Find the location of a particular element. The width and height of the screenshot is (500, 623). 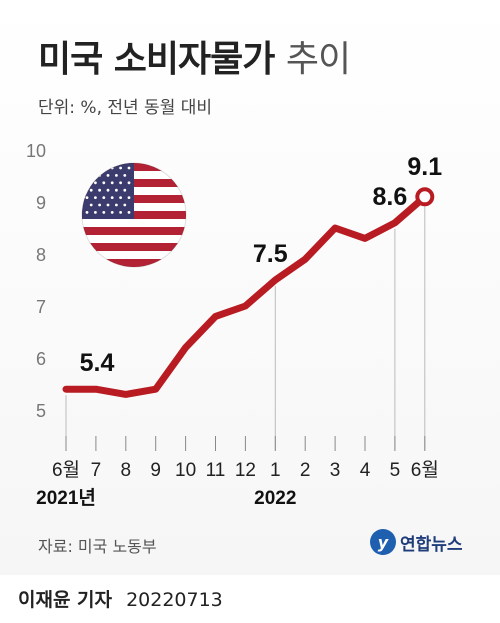

x-tick-label: 10 is located at coordinates (185, 470).